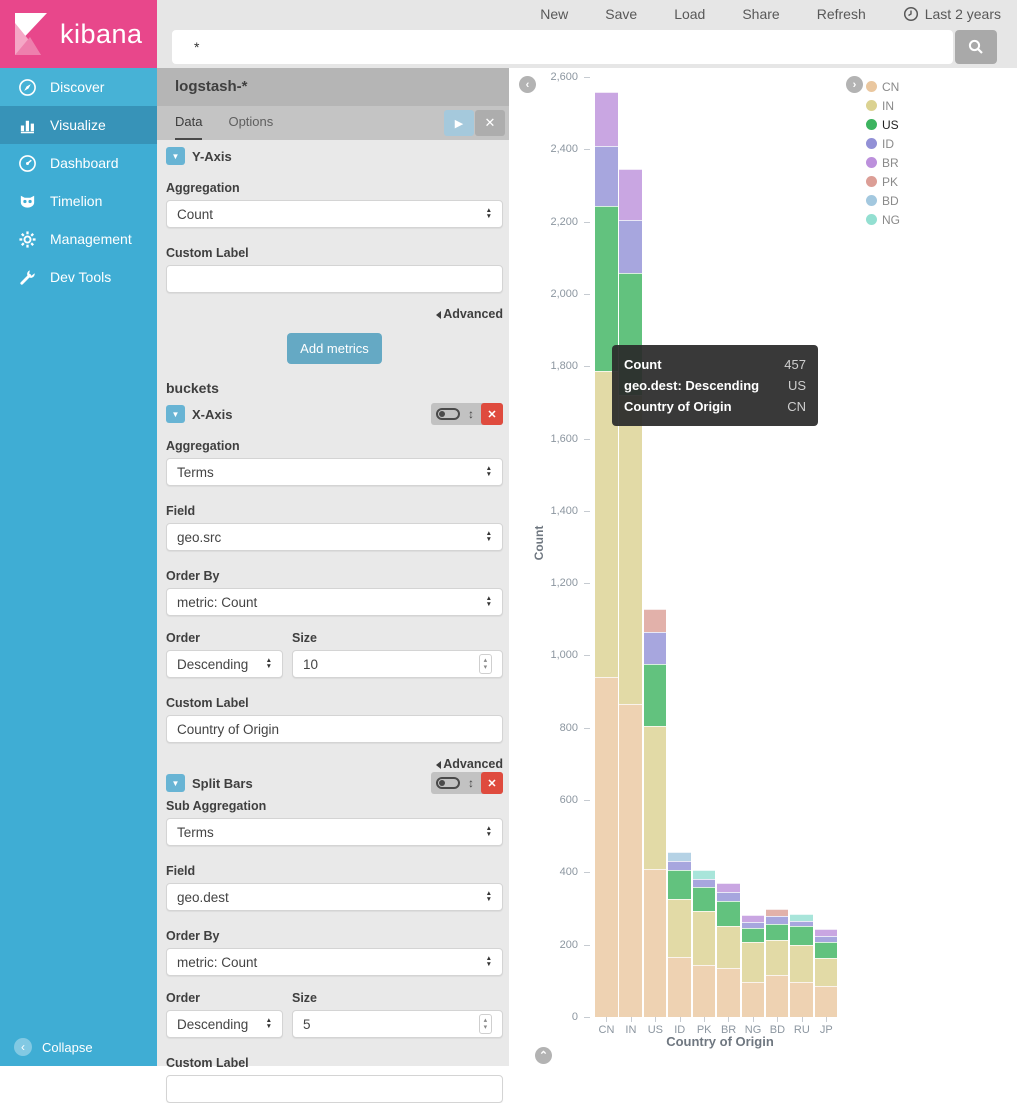 The height and width of the screenshot is (1103, 1017). Describe the element at coordinates (801, 917) in the screenshot. I see `bar-segment-RU-NG` at that location.